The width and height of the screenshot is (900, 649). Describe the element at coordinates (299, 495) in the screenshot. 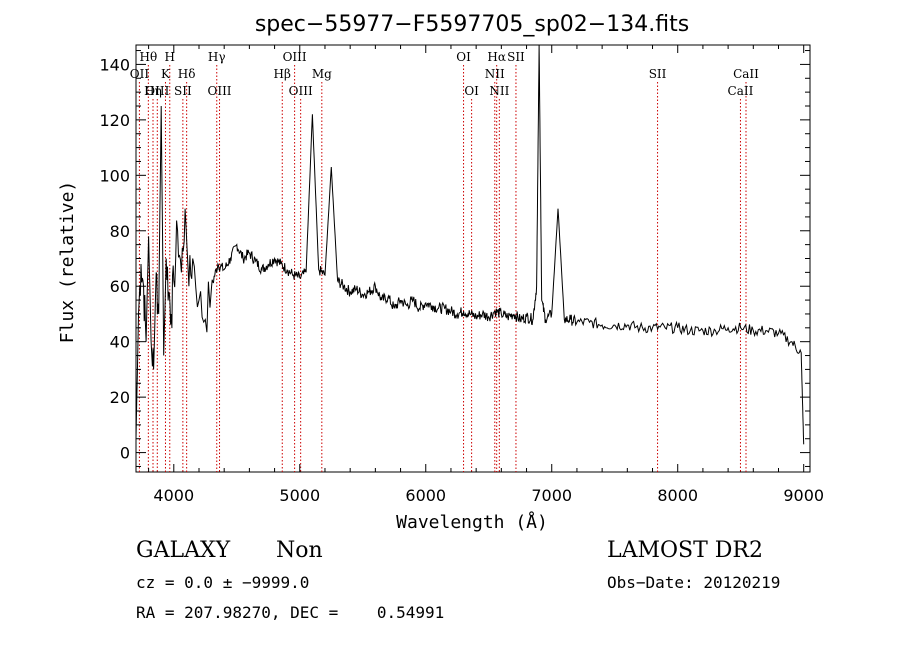

I see `x-tick-label: 5000` at that location.